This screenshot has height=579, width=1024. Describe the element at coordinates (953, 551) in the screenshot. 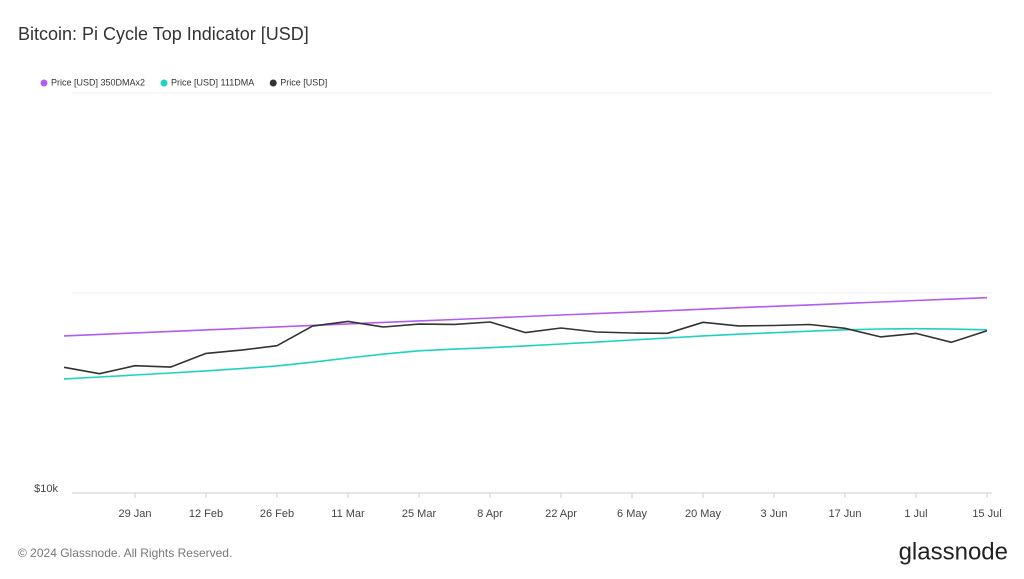

I see `brand-logo: glassnode` at that location.